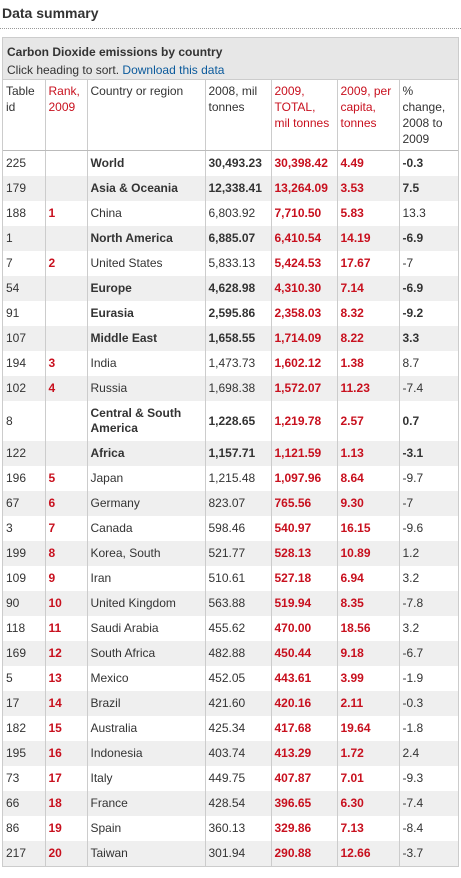 The height and width of the screenshot is (878, 461). I want to click on cell-pct-change: 3.3, so click(428, 338).